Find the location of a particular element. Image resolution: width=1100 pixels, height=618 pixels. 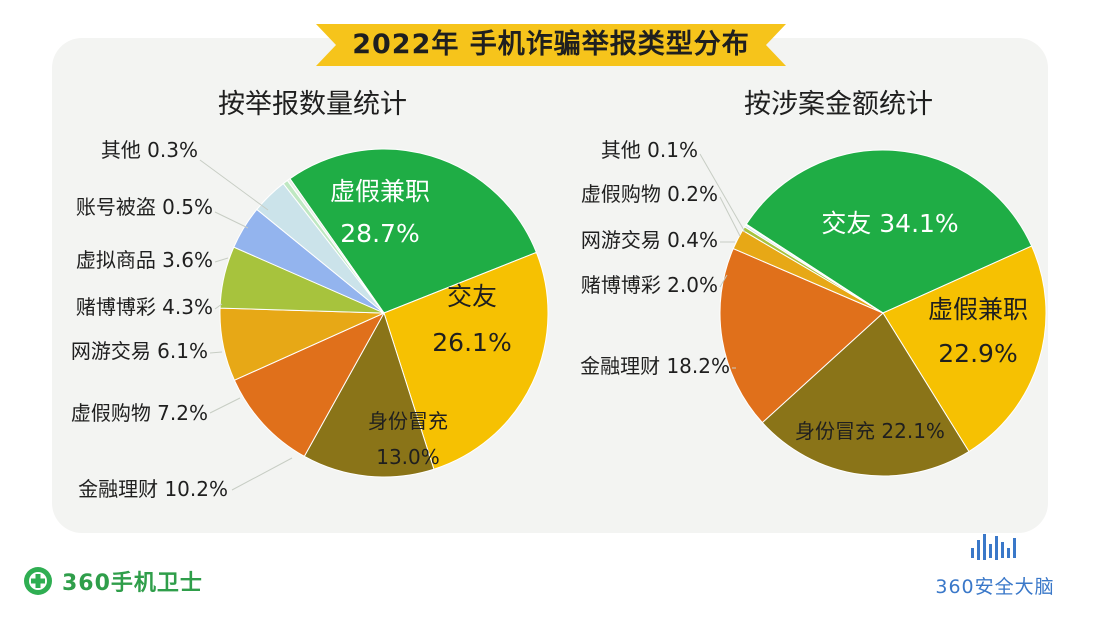

left-brand-text: 360手机卫士 is located at coordinates (132, 583).